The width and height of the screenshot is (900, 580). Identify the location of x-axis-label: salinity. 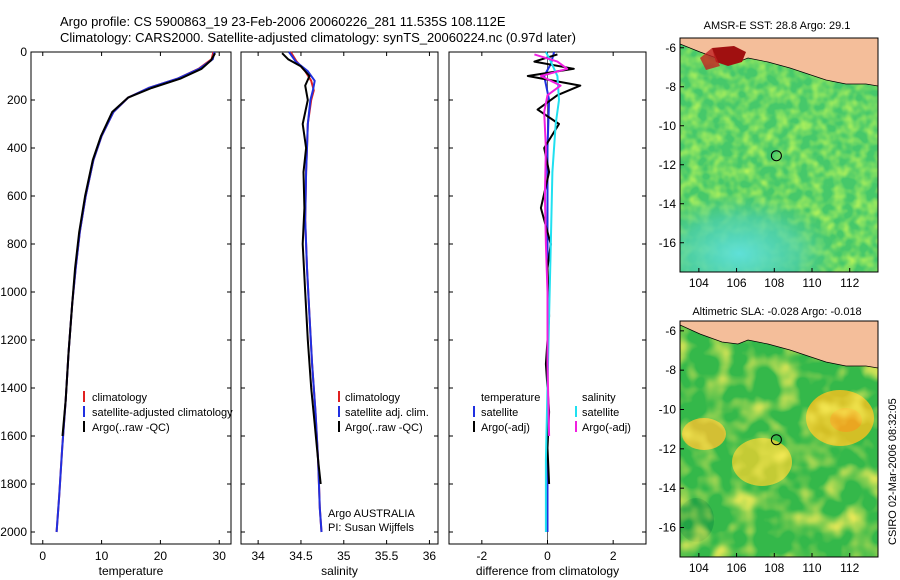
(339, 571).